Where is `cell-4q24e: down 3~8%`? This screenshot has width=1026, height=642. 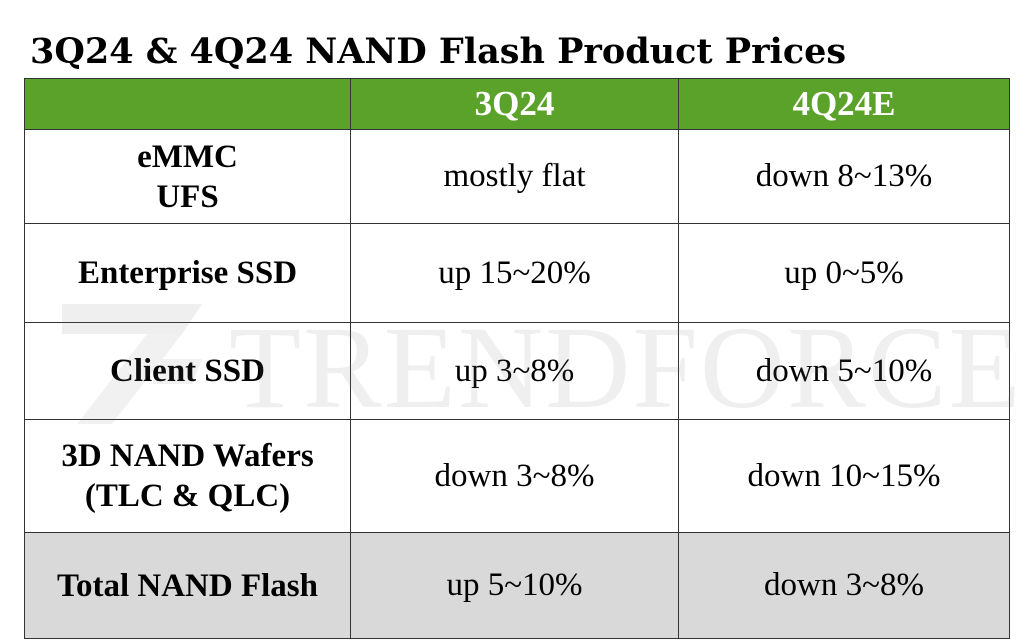
cell-4q24e: down 3~8% is located at coordinates (844, 585).